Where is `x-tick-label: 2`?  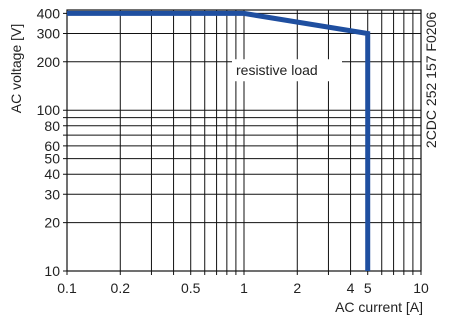
x-tick-label: 2 is located at coordinates (297, 288).